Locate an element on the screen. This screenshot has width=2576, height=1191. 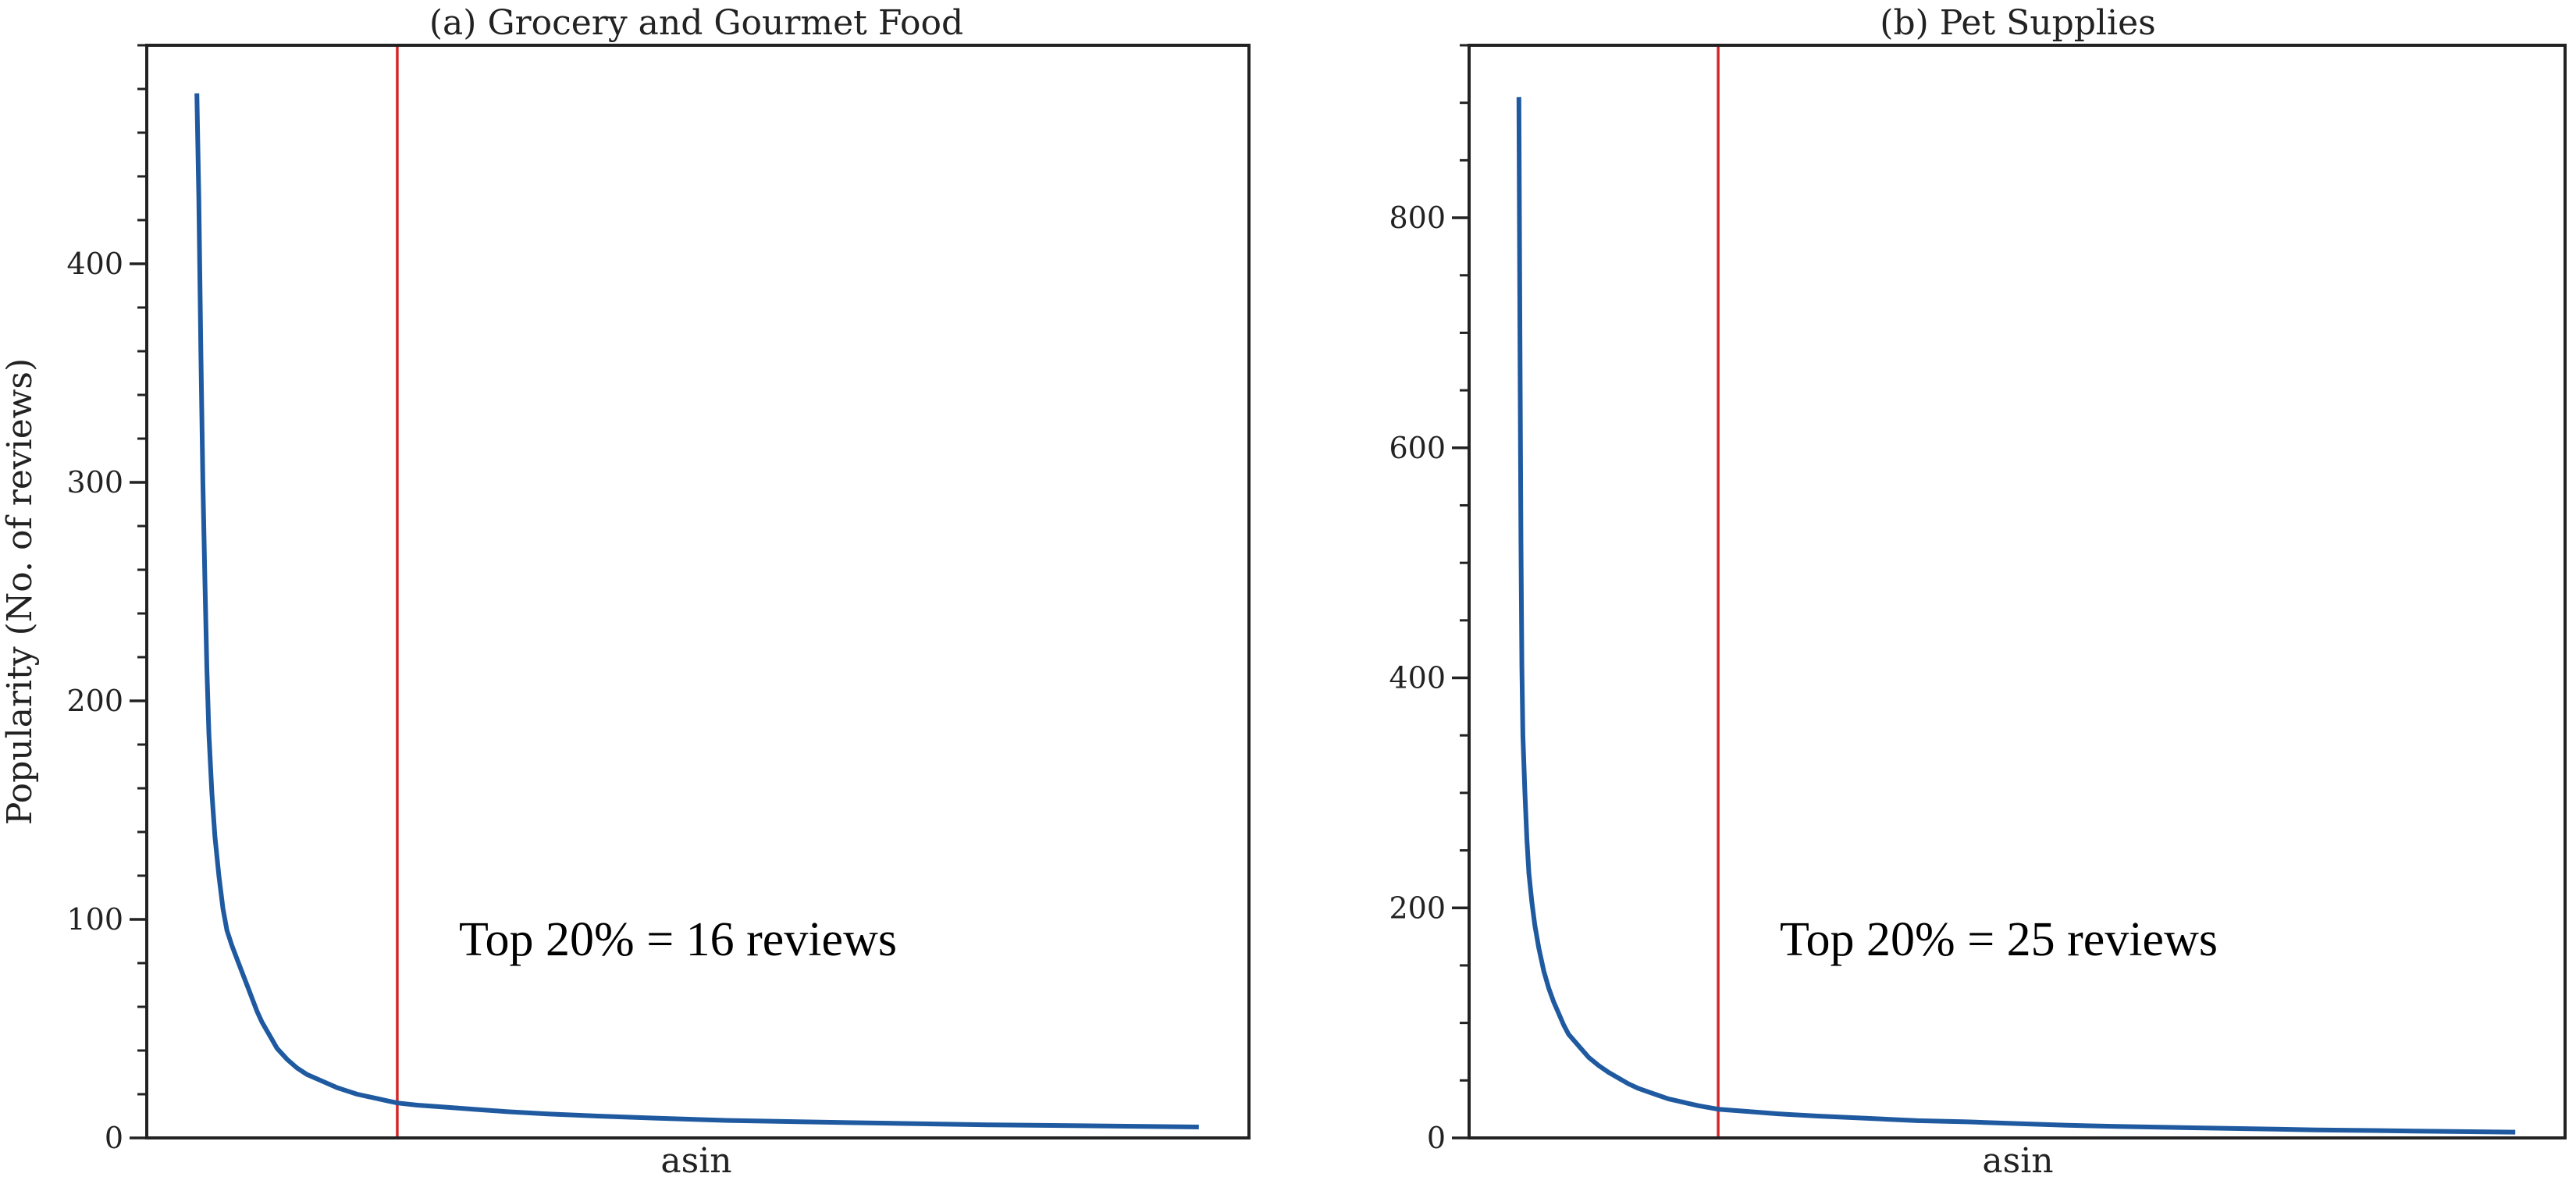
panel-a-y-tick-label: 200 is located at coordinates (94, 701).